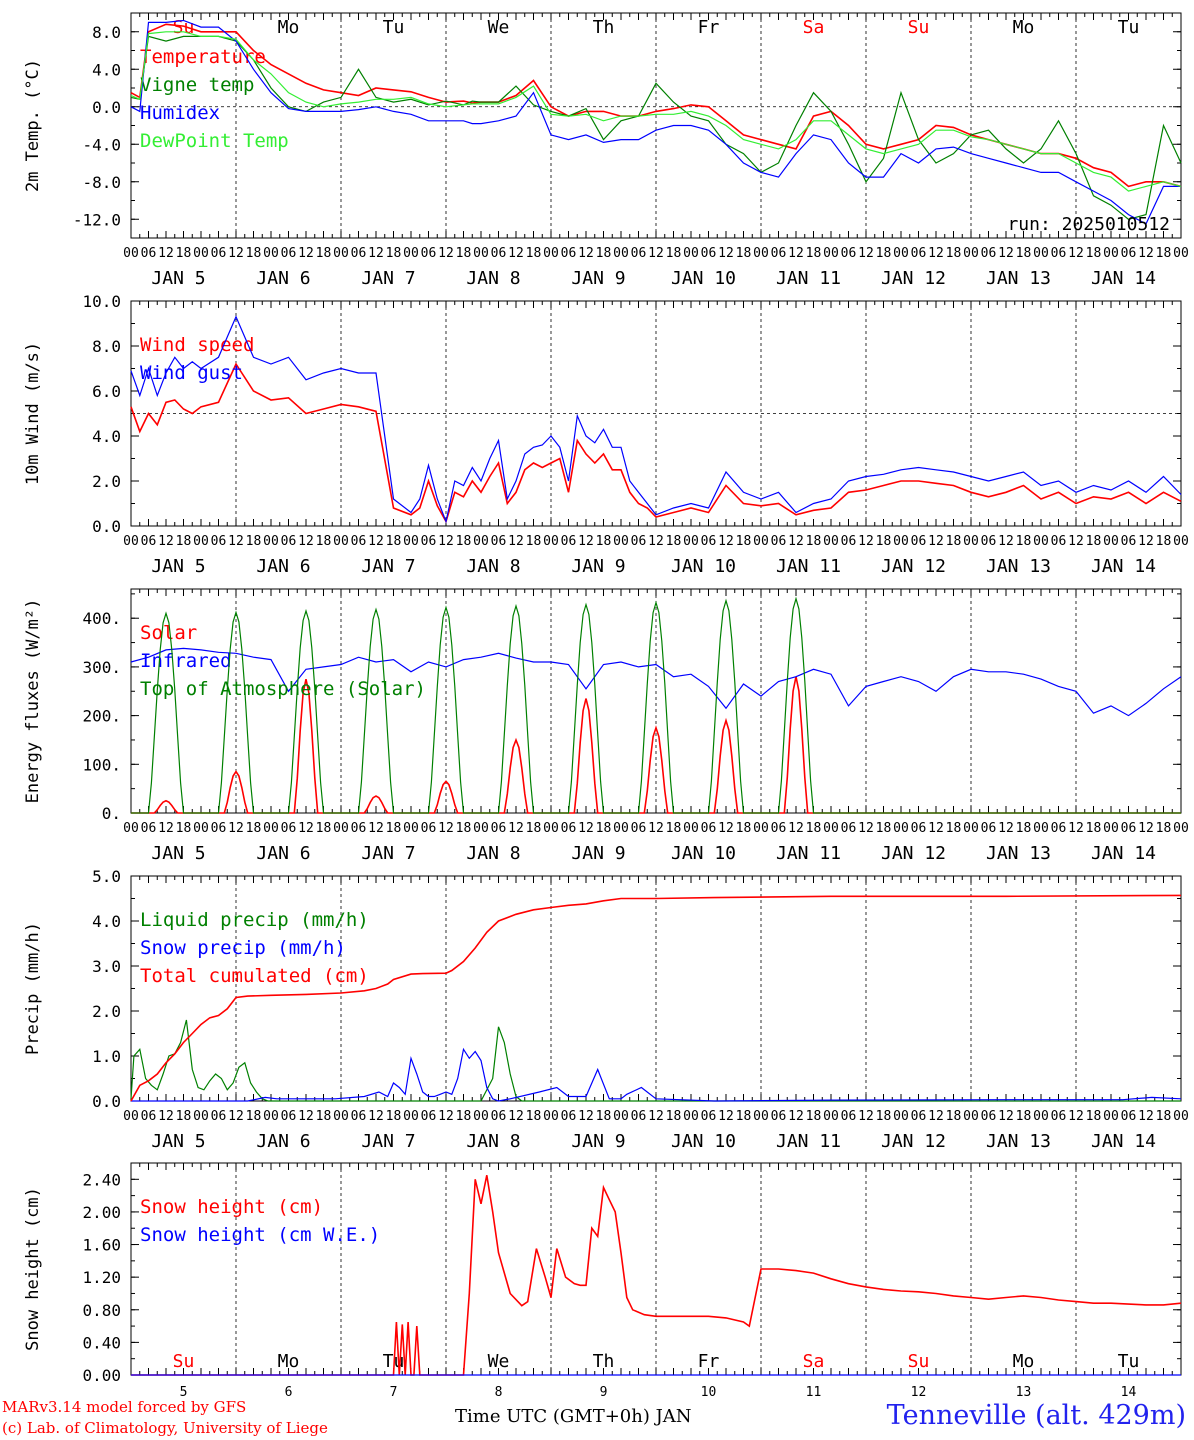 Image resolution: width=1194 pixels, height=1440 pixels. I want to click on y-tick-label: 100., so click(101, 764).